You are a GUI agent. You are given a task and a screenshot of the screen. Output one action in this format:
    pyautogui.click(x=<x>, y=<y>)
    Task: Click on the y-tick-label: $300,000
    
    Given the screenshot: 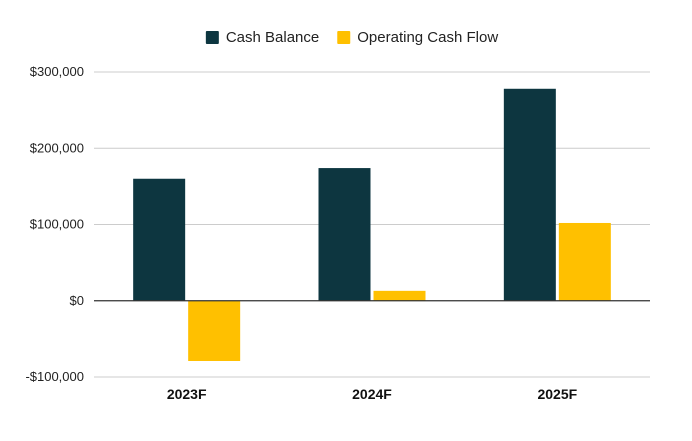 What is the action you would take?
    pyautogui.click(x=57, y=71)
    